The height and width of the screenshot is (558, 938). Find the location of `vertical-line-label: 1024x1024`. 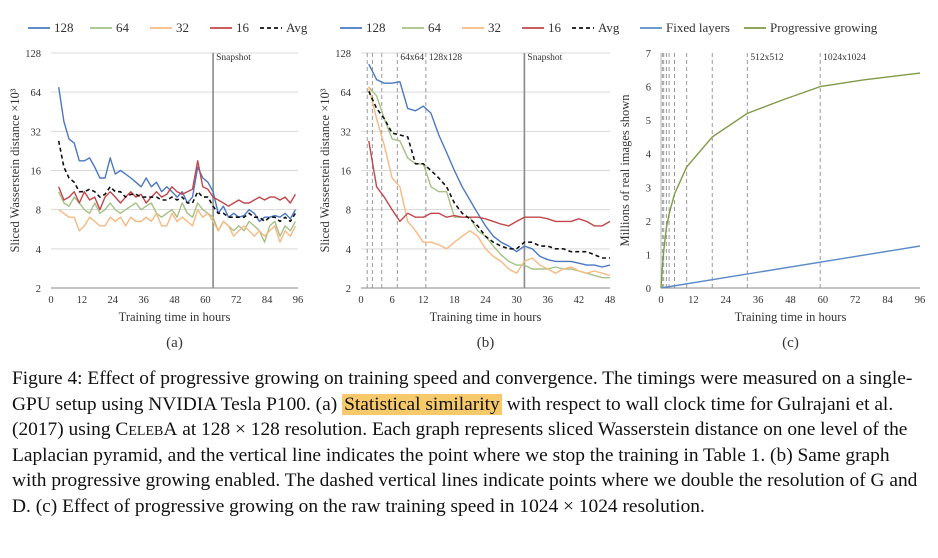

vertical-line-label: 1024x1024 is located at coordinates (844, 58).